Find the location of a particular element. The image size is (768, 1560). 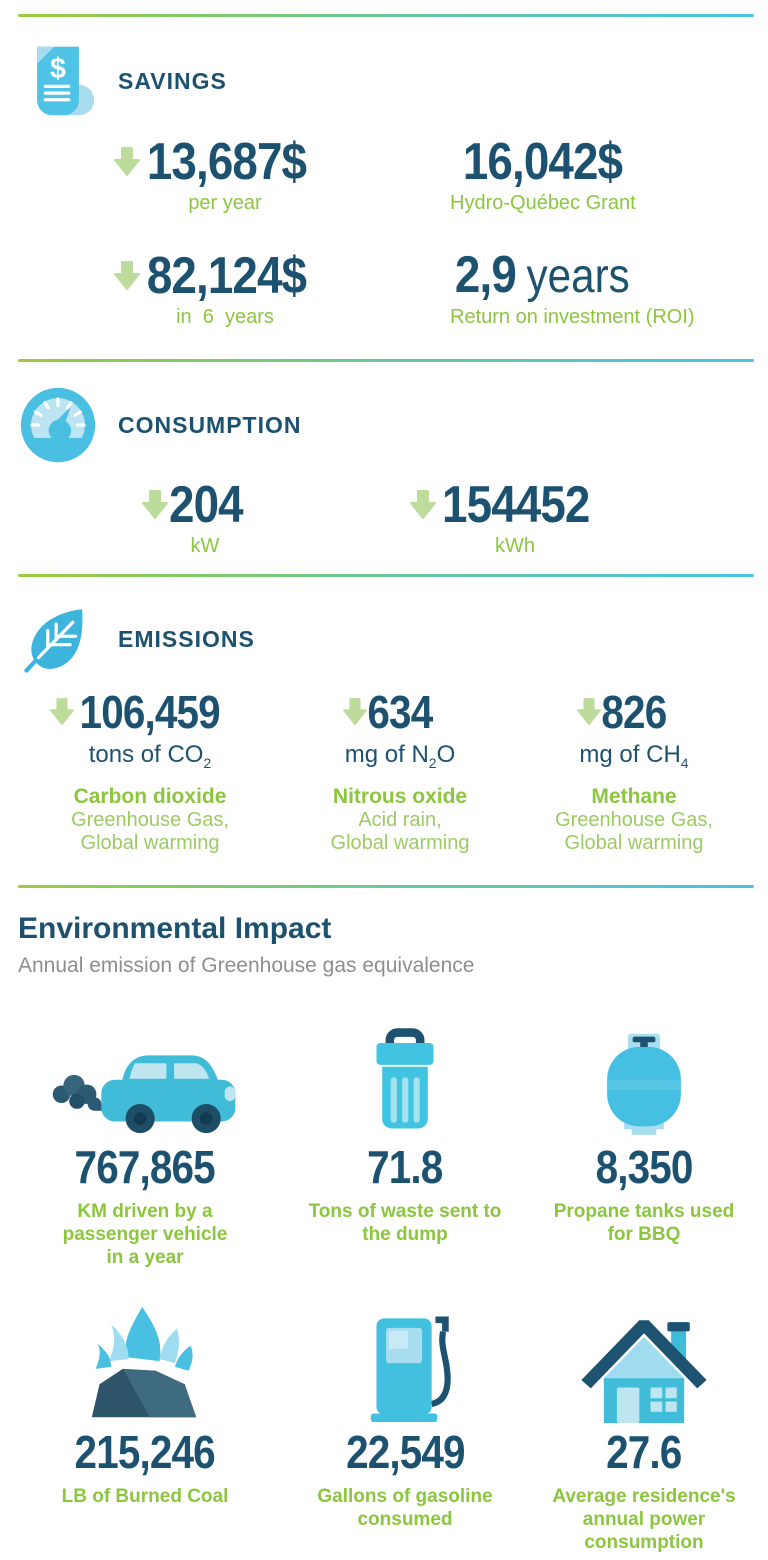

stat-value: 634 is located at coordinates (400, 712).